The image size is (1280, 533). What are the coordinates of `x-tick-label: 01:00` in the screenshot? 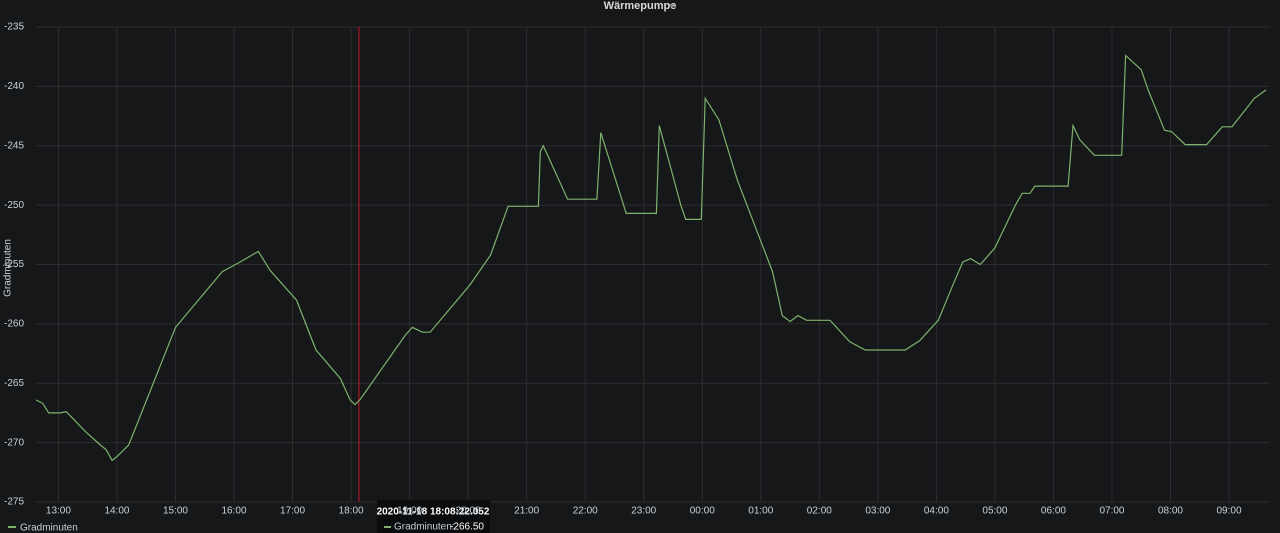 It's located at (760, 511).